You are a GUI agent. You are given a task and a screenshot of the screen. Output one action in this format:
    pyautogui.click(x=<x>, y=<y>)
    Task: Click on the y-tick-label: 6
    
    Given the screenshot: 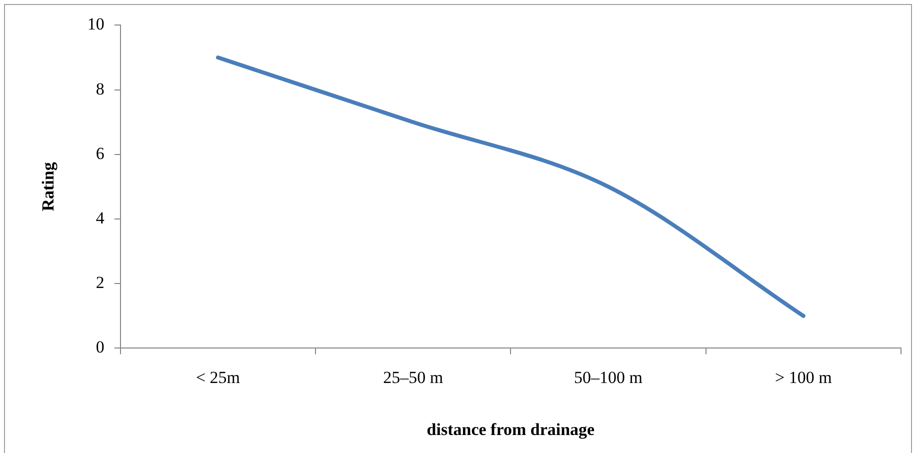 What is the action you would take?
    pyautogui.click(x=100, y=153)
    